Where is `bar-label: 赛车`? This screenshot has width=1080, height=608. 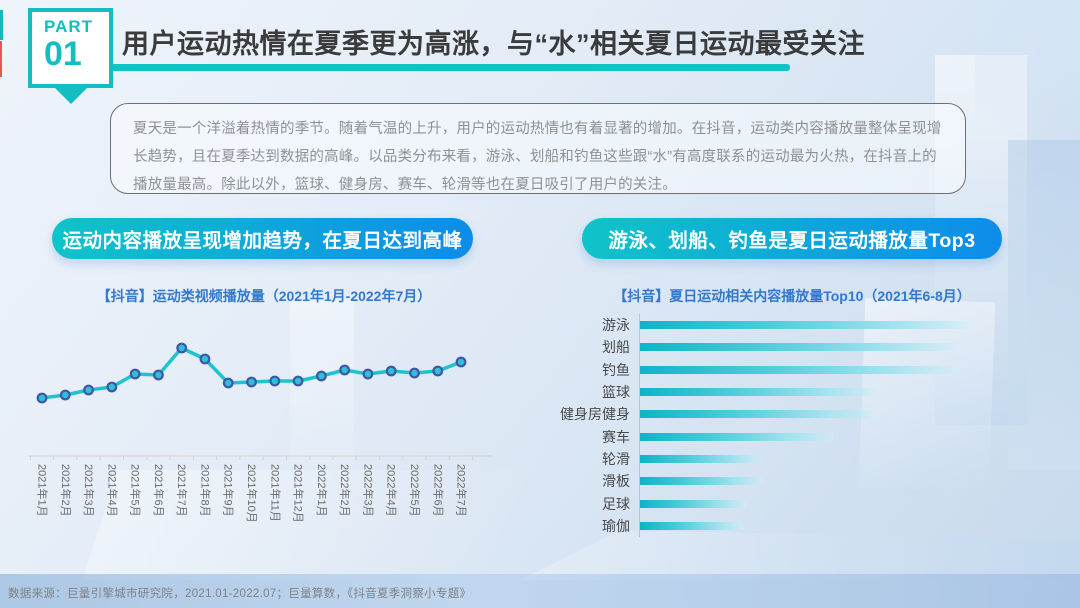 bar-label: 赛车 is located at coordinates (616, 436).